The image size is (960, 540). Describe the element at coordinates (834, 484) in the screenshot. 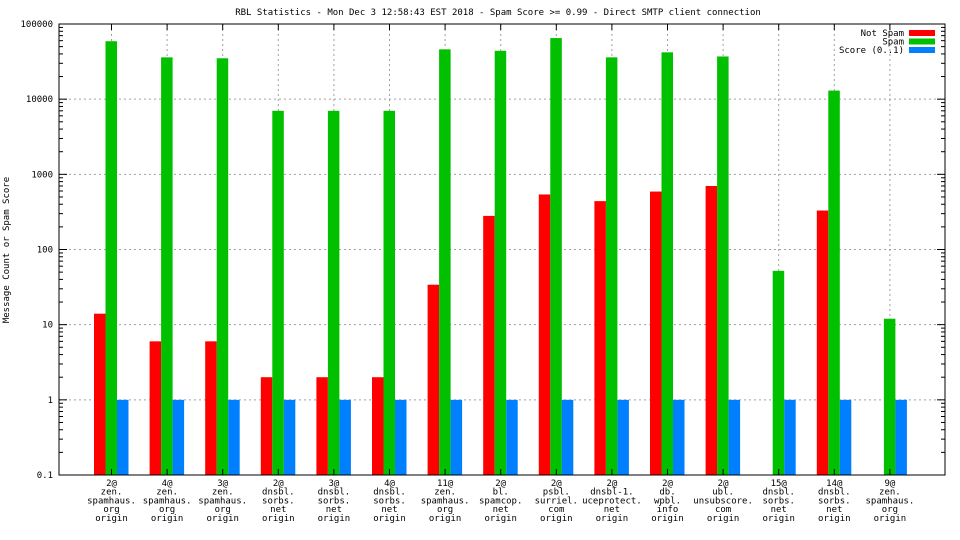

I see `x-tick-label: 14@` at that location.